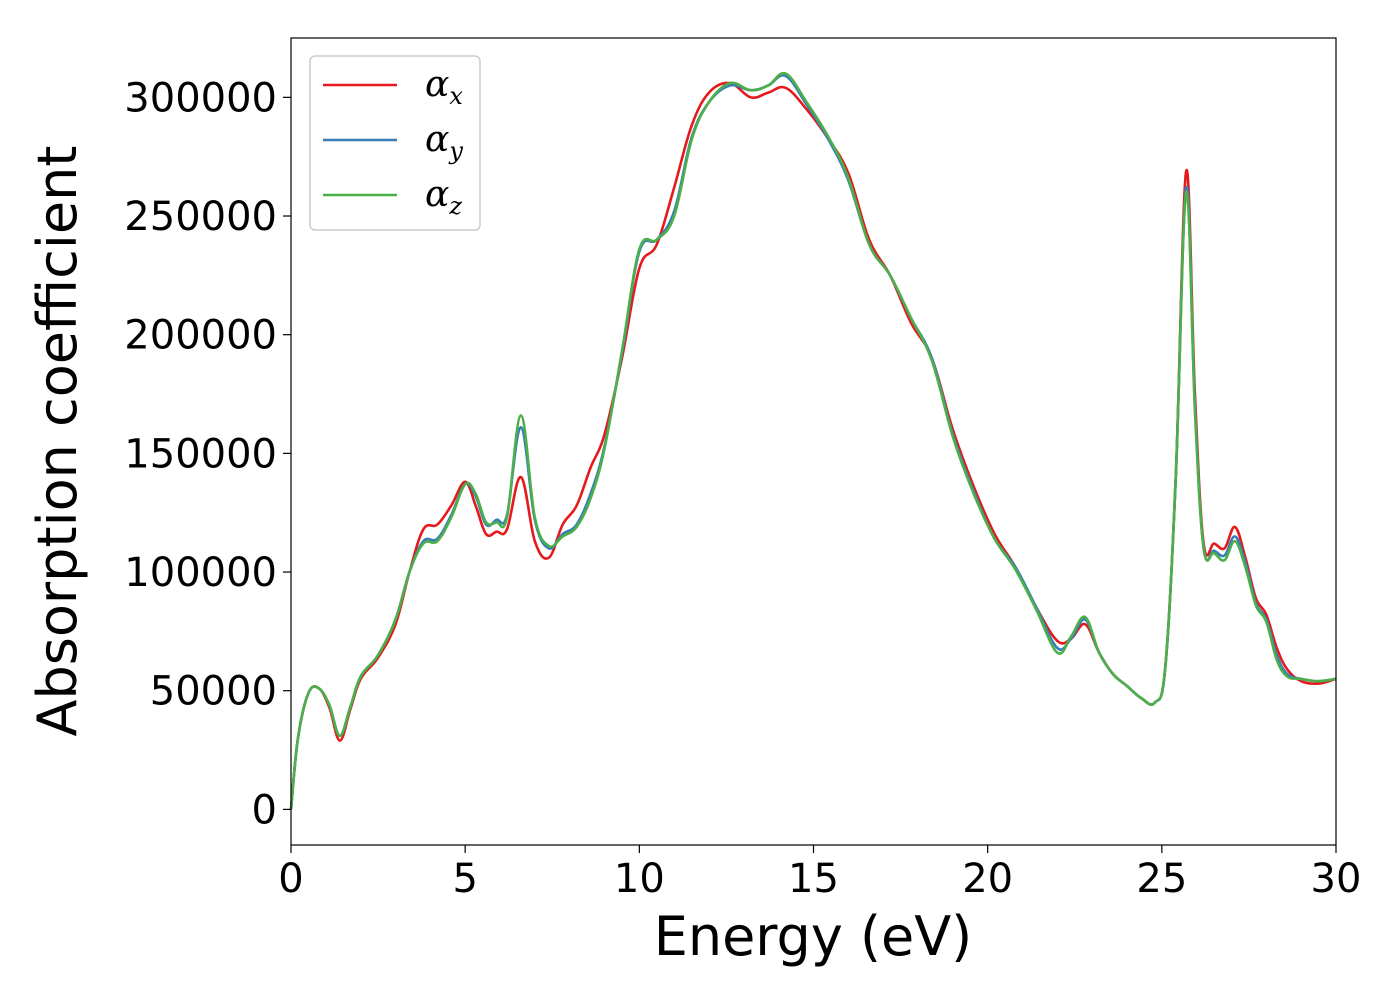  Describe the element at coordinates (395, 143) in the screenshot. I see `legend-box` at that location.